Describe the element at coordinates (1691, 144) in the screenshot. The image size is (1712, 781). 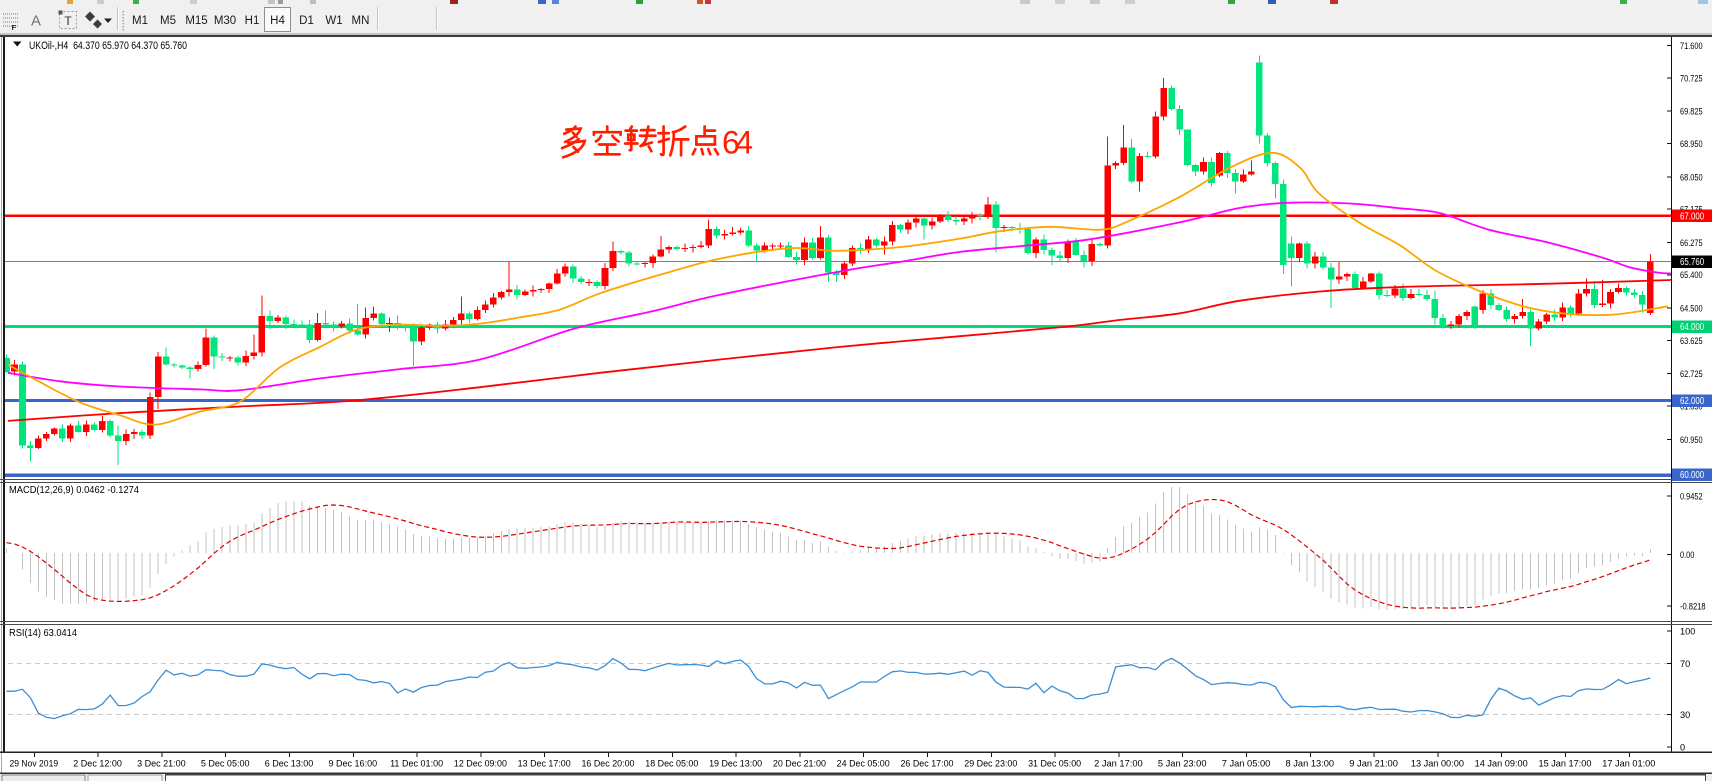
I see `svg-text: 68.950` at that location.